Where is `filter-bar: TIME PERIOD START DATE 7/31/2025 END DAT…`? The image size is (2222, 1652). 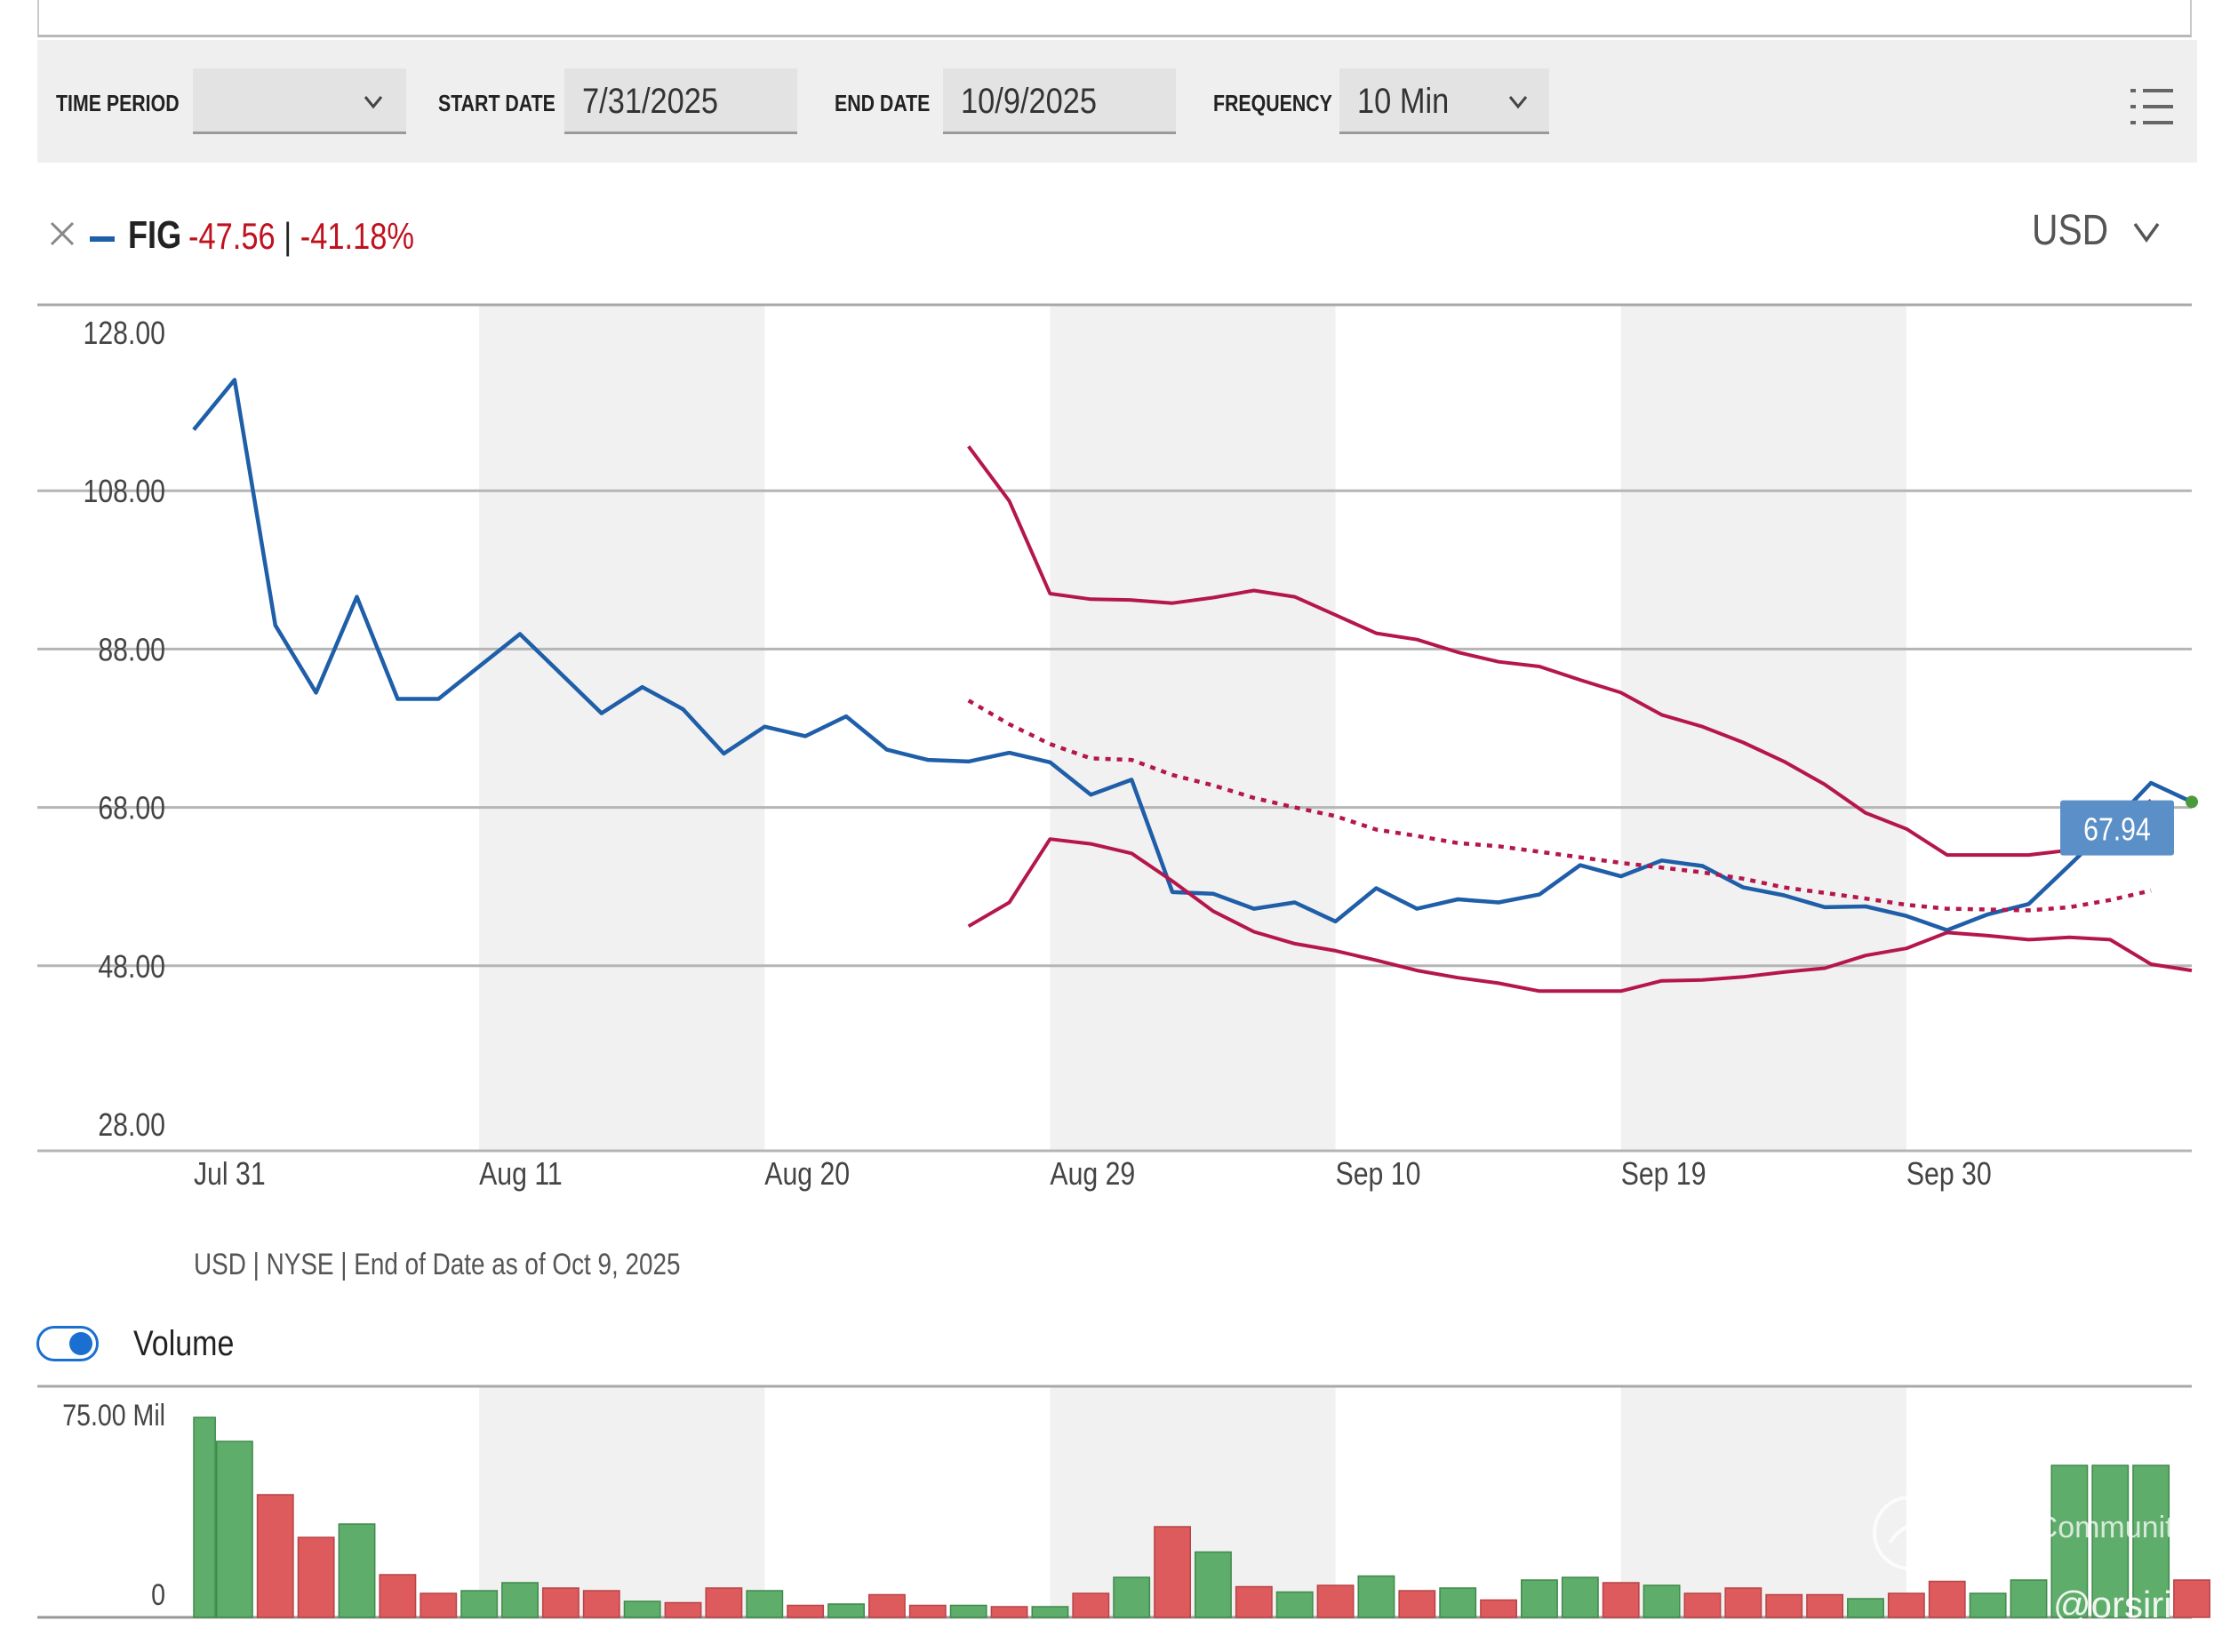
filter-bar: TIME PERIOD START DATE 7/31/2025 END DAT… is located at coordinates (1117, 101).